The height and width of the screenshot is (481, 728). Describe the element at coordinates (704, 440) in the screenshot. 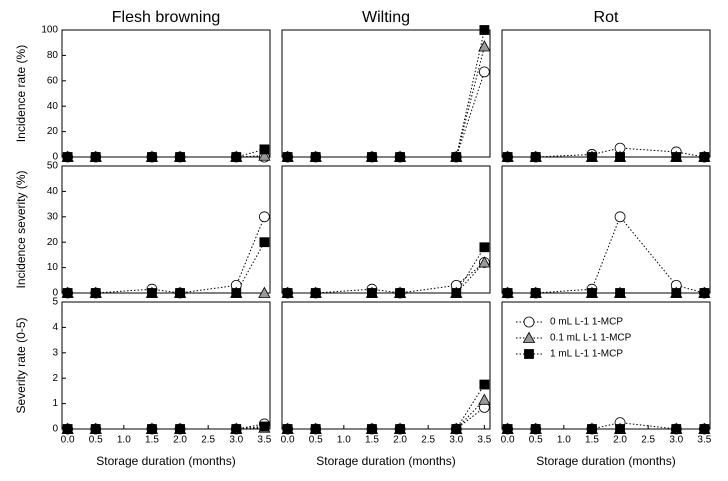

I see `x-tick-label: 3.5` at that location.